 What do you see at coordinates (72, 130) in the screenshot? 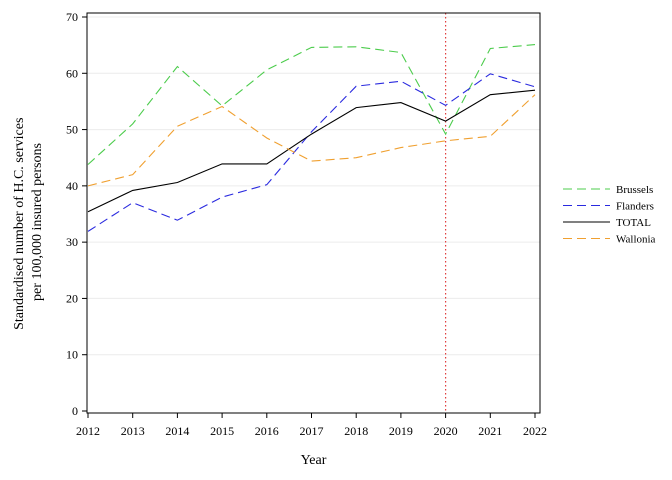
I see `y-tick-label: 50` at bounding box center [72, 130].